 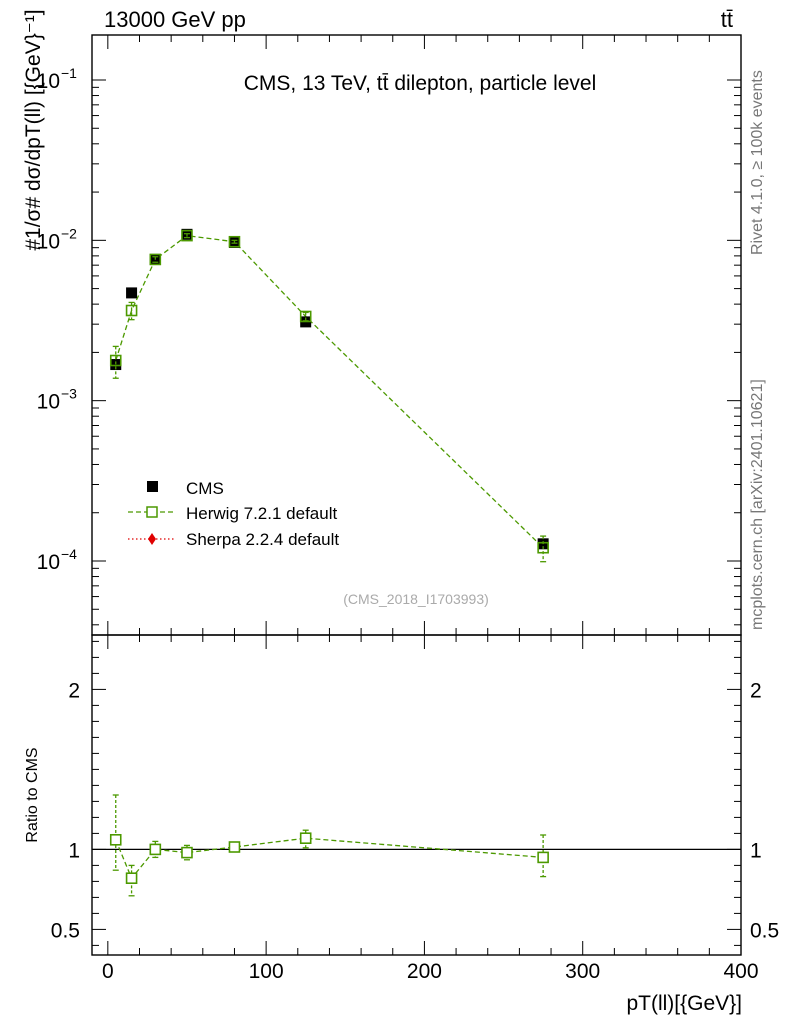 What do you see at coordinates (756, 690) in the screenshot?
I see `ratio-y-tick-label-right: 2` at bounding box center [756, 690].